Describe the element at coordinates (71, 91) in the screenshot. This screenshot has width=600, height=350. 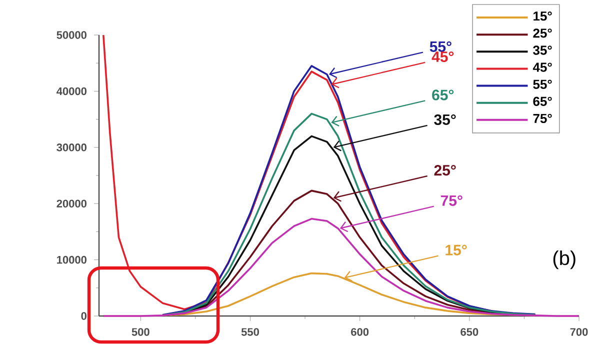
I see `y-tick-label: 40000` at that location.